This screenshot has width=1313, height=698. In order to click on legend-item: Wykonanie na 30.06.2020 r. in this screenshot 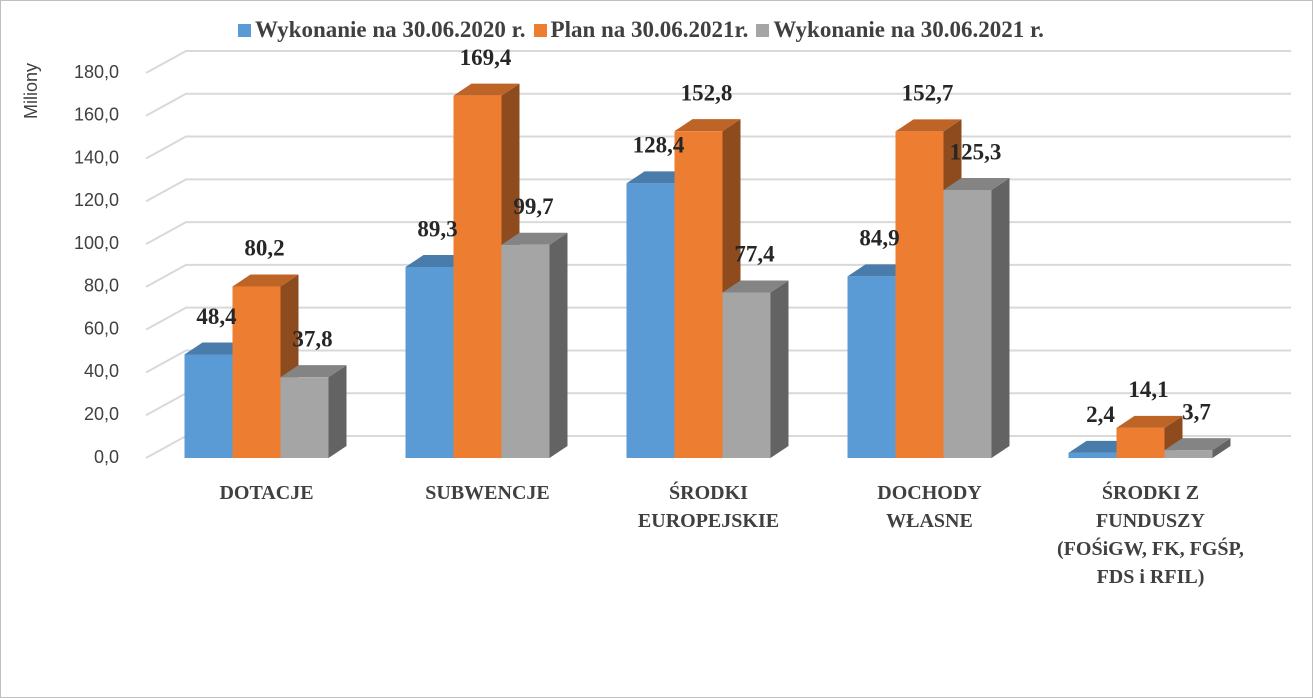, I will do `click(382, 30)`.